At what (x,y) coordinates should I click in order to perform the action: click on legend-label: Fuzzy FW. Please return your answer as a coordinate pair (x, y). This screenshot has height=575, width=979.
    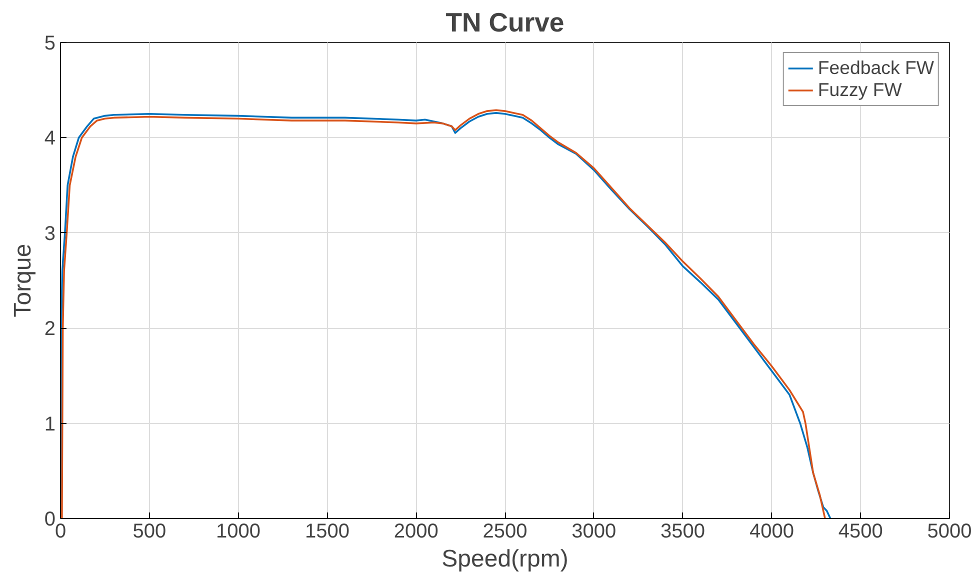
    Looking at the image, I should click on (860, 90).